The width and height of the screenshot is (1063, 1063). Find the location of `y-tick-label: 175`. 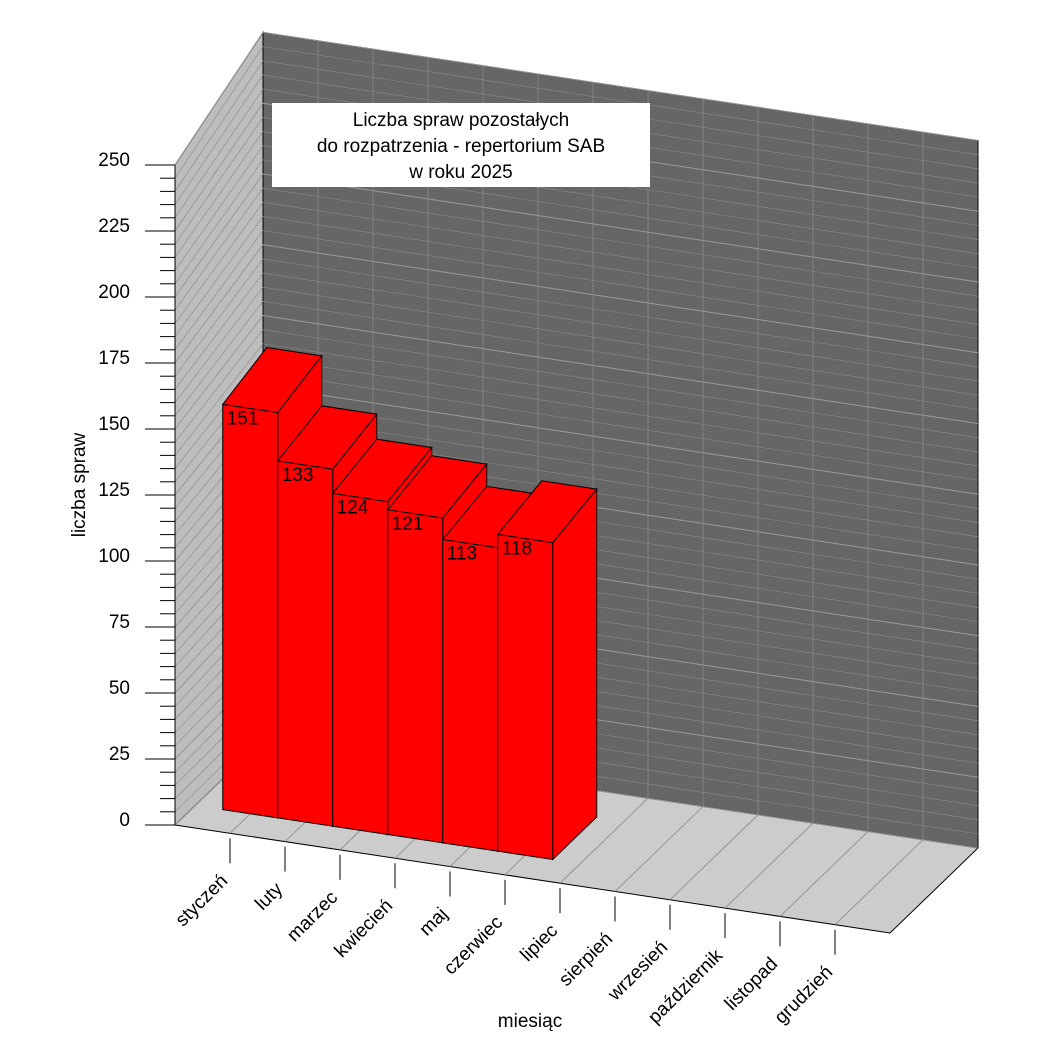

y-tick-label: 175 is located at coordinates (114, 358).